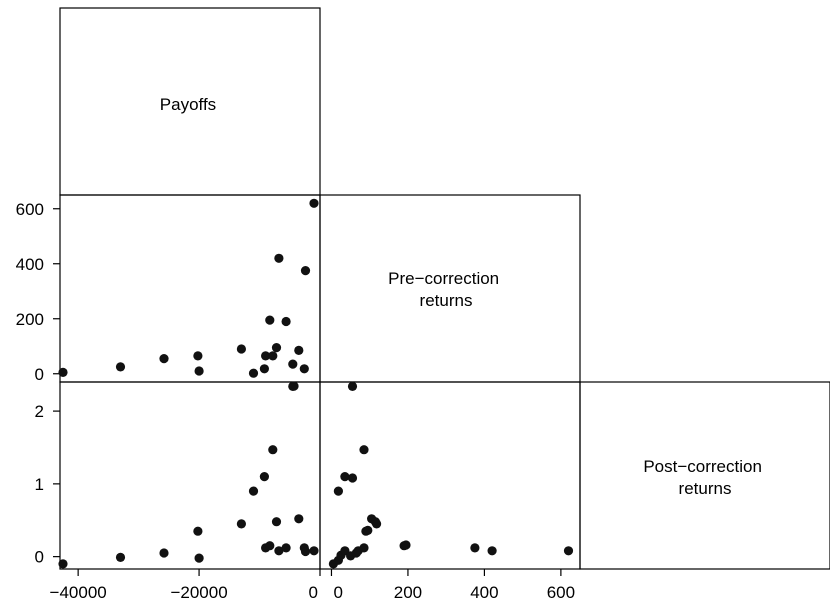  Describe the element at coordinates (450, 475) in the screenshot. I see `panel-post-vs-pre` at that location.